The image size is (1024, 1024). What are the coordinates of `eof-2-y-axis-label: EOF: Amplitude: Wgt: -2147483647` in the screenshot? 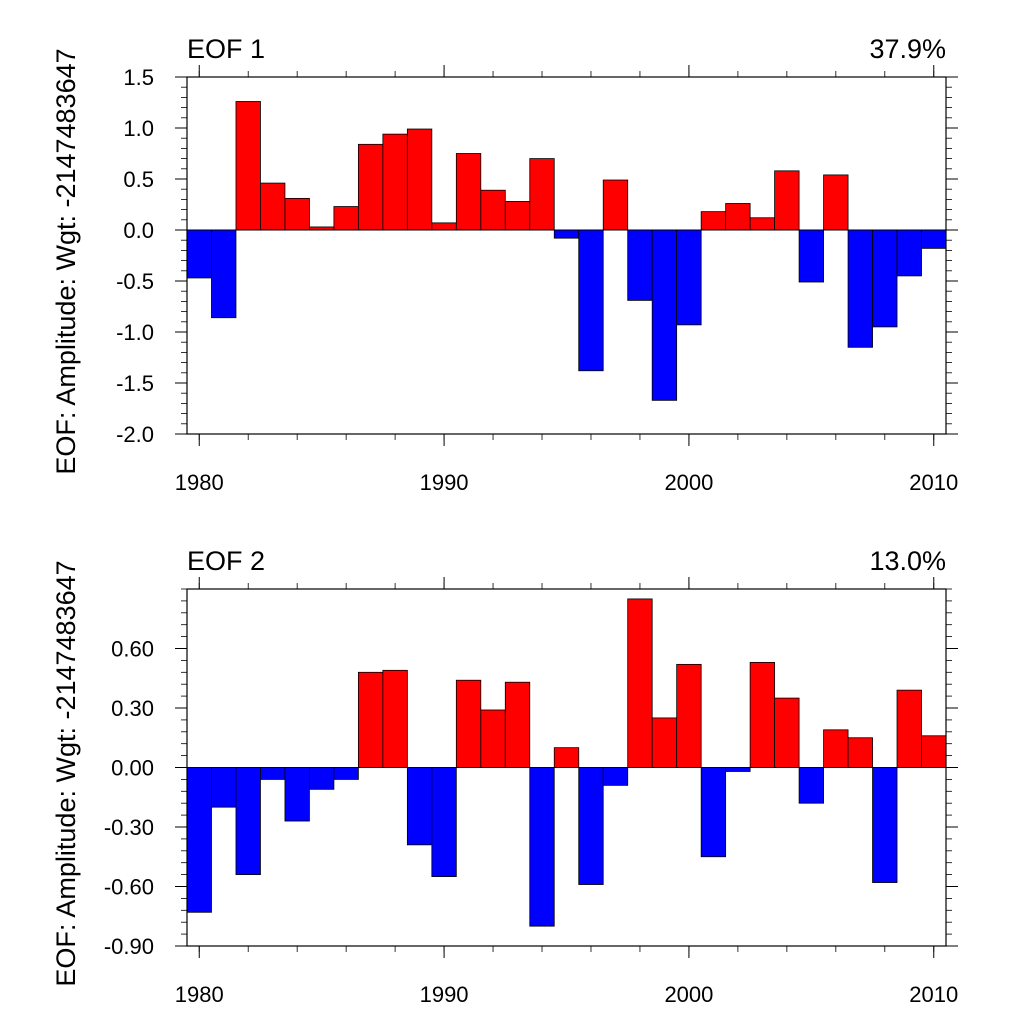 It's located at (66, 773).